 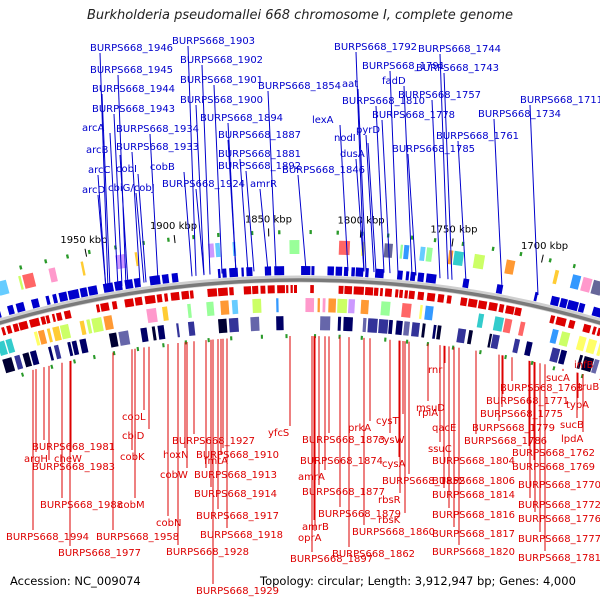 I want to click on backbone-line, so click(x=300, y=301).